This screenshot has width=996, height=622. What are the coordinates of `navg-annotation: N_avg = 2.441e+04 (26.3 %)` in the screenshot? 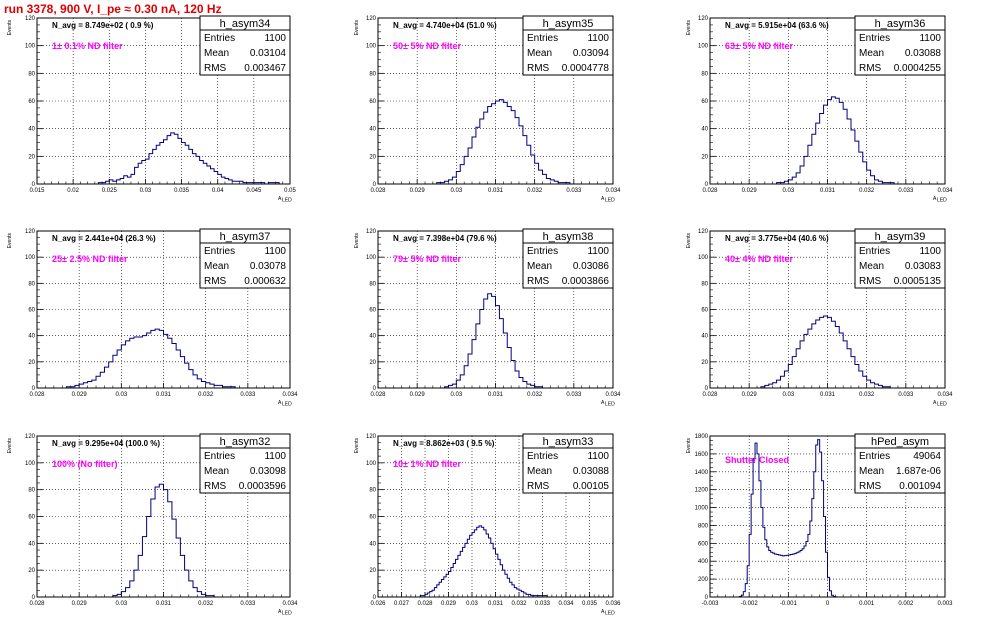 It's located at (104, 238).